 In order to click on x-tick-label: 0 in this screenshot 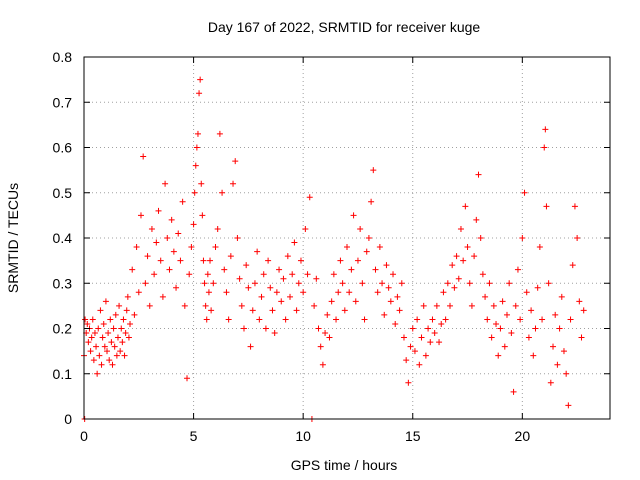, I will do `click(84, 436)`.